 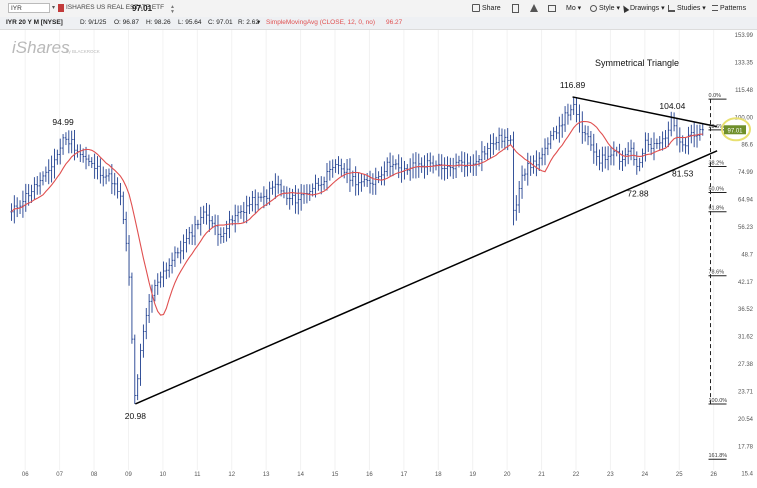 I want to click on chevron-down-icon: ▾, so click(x=54, y=8).